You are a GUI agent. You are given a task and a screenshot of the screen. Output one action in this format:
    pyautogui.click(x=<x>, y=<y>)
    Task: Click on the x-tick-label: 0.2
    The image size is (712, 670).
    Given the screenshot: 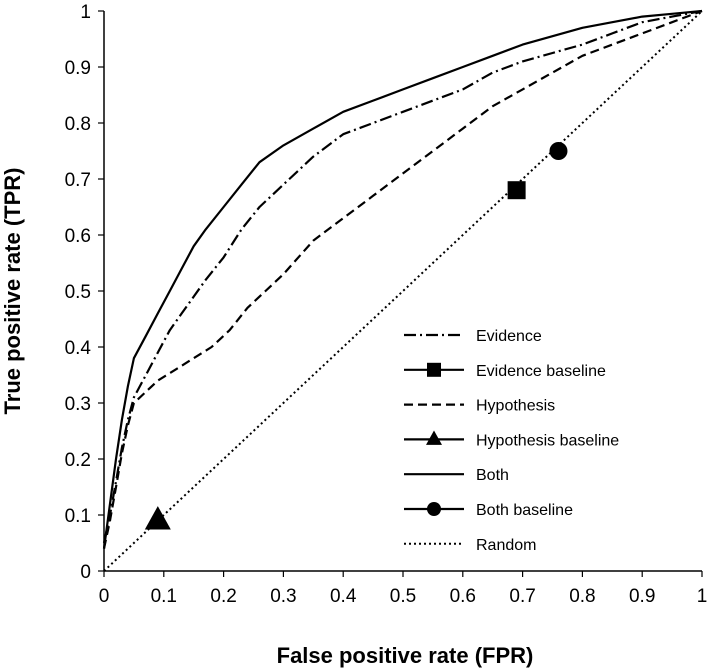 What is the action you would take?
    pyautogui.click(x=223, y=596)
    